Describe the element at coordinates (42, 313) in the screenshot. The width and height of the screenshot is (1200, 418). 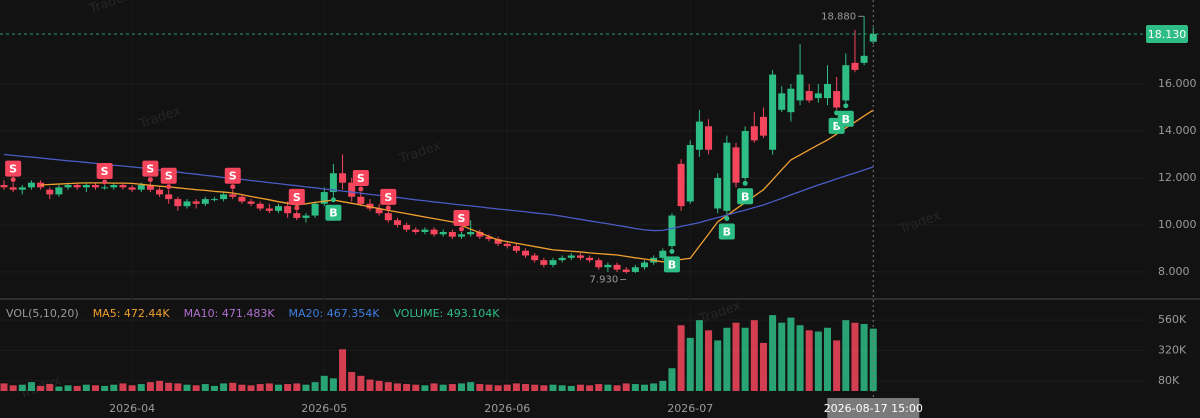
I see `volume-legend-item: VOL(5,10,20)` at that location.